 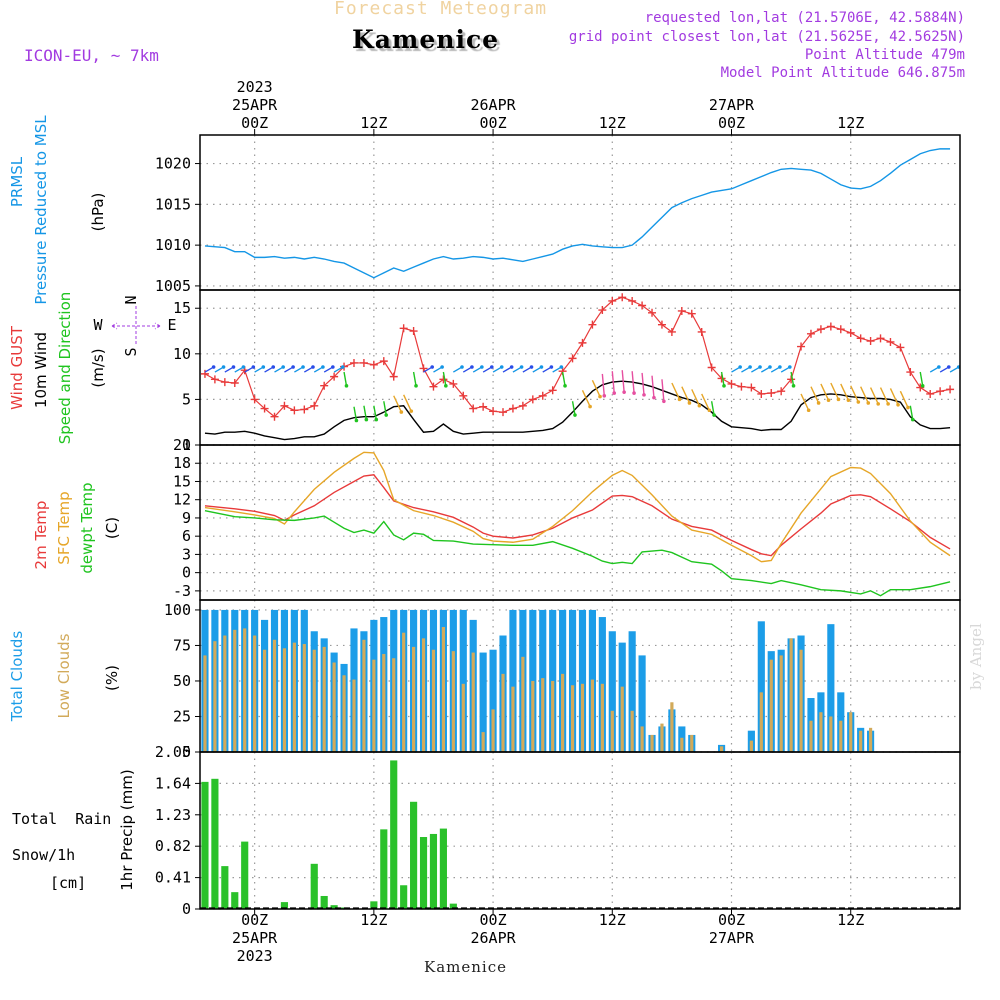 I want to click on pressure-ylabel: Pressure Reduced to MSL, so click(x=41, y=210).